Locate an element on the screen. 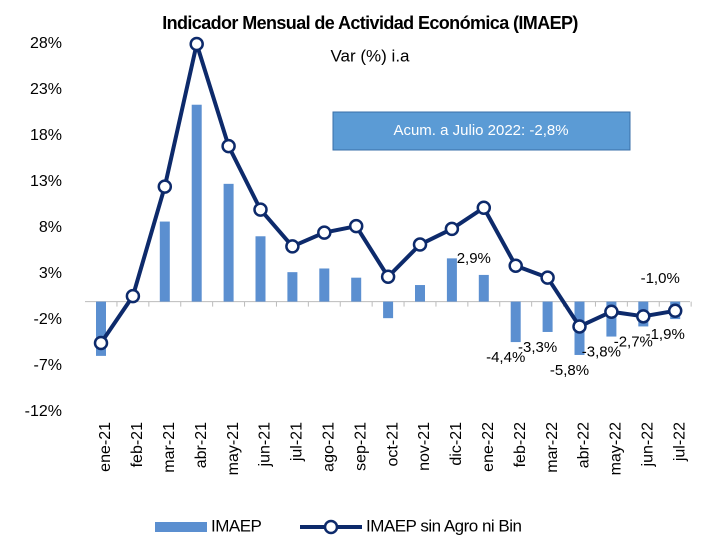  data-label: -4,4% is located at coordinates (505, 357).